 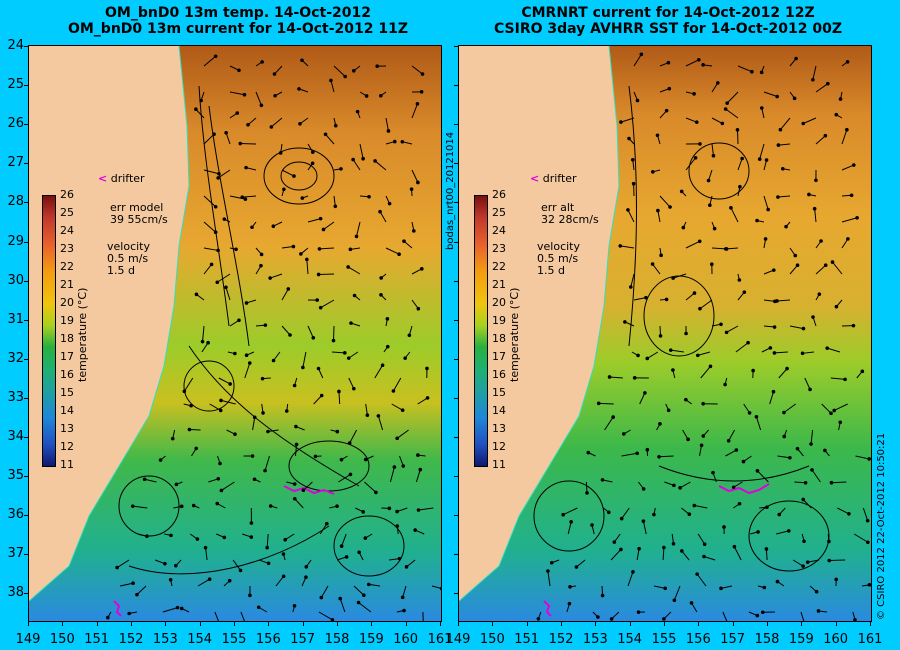 What do you see at coordinates (450, 190) in the screenshot?
I see `model-run-label: bodas_nrt00_20121014` at bounding box center [450, 190].